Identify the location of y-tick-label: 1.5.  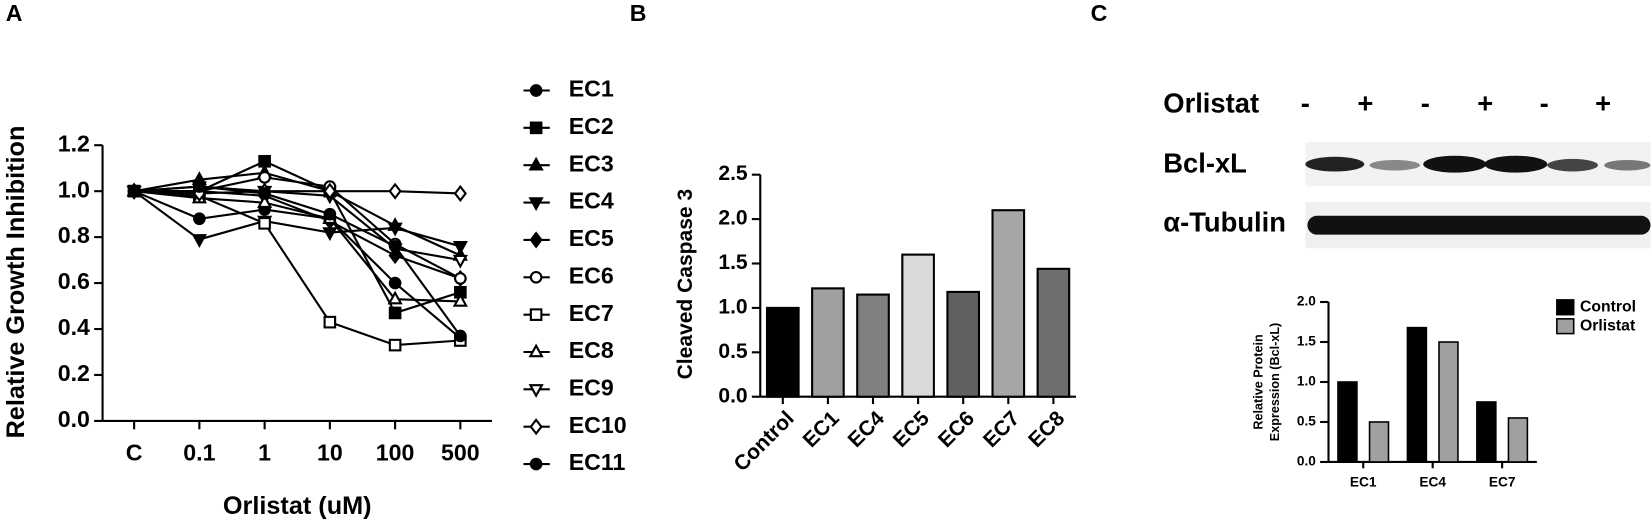
(1306, 341).